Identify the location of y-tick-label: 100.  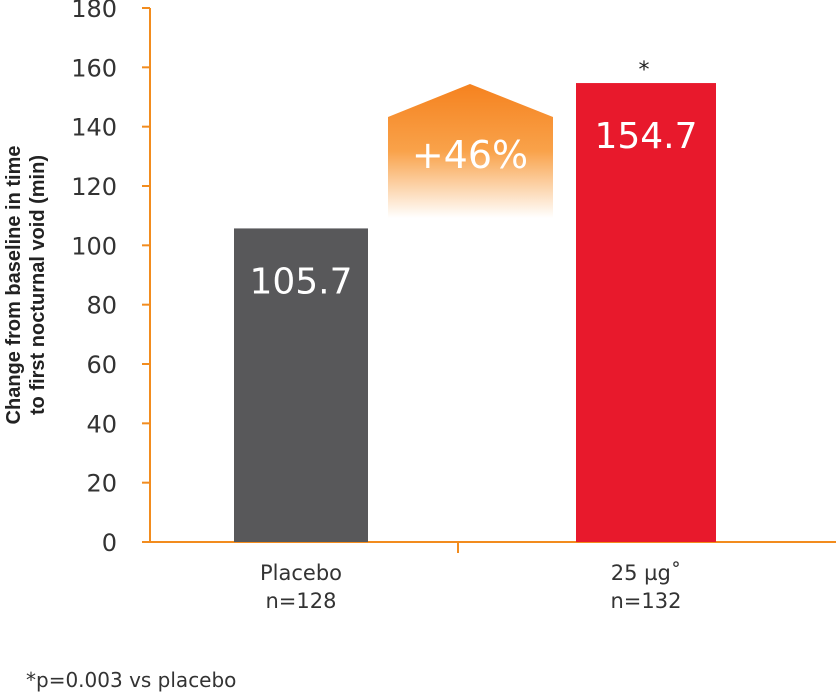
(94, 246).